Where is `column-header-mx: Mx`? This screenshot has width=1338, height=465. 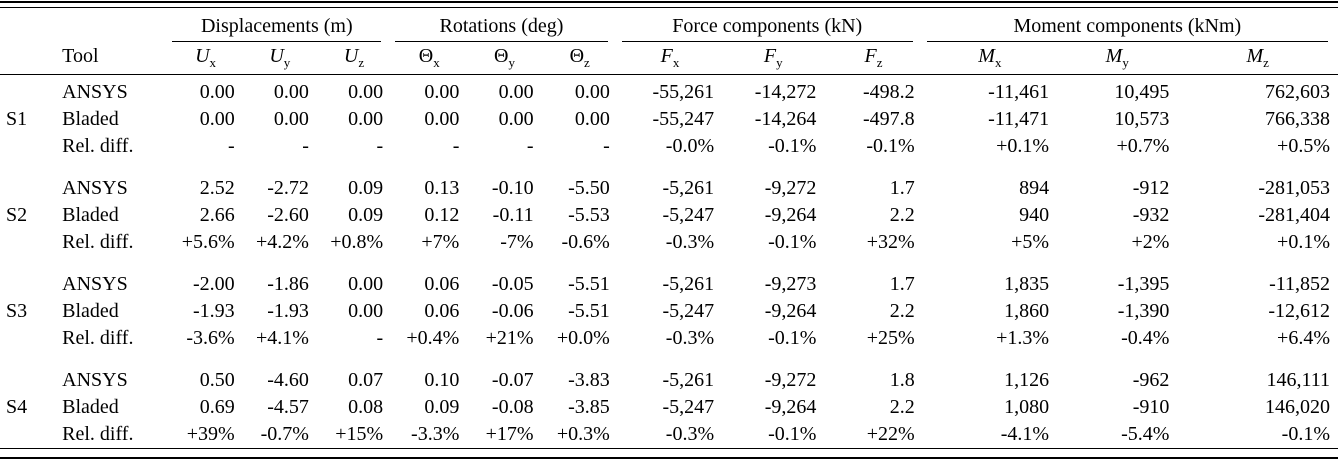 column-header-mx: Mx is located at coordinates (990, 58).